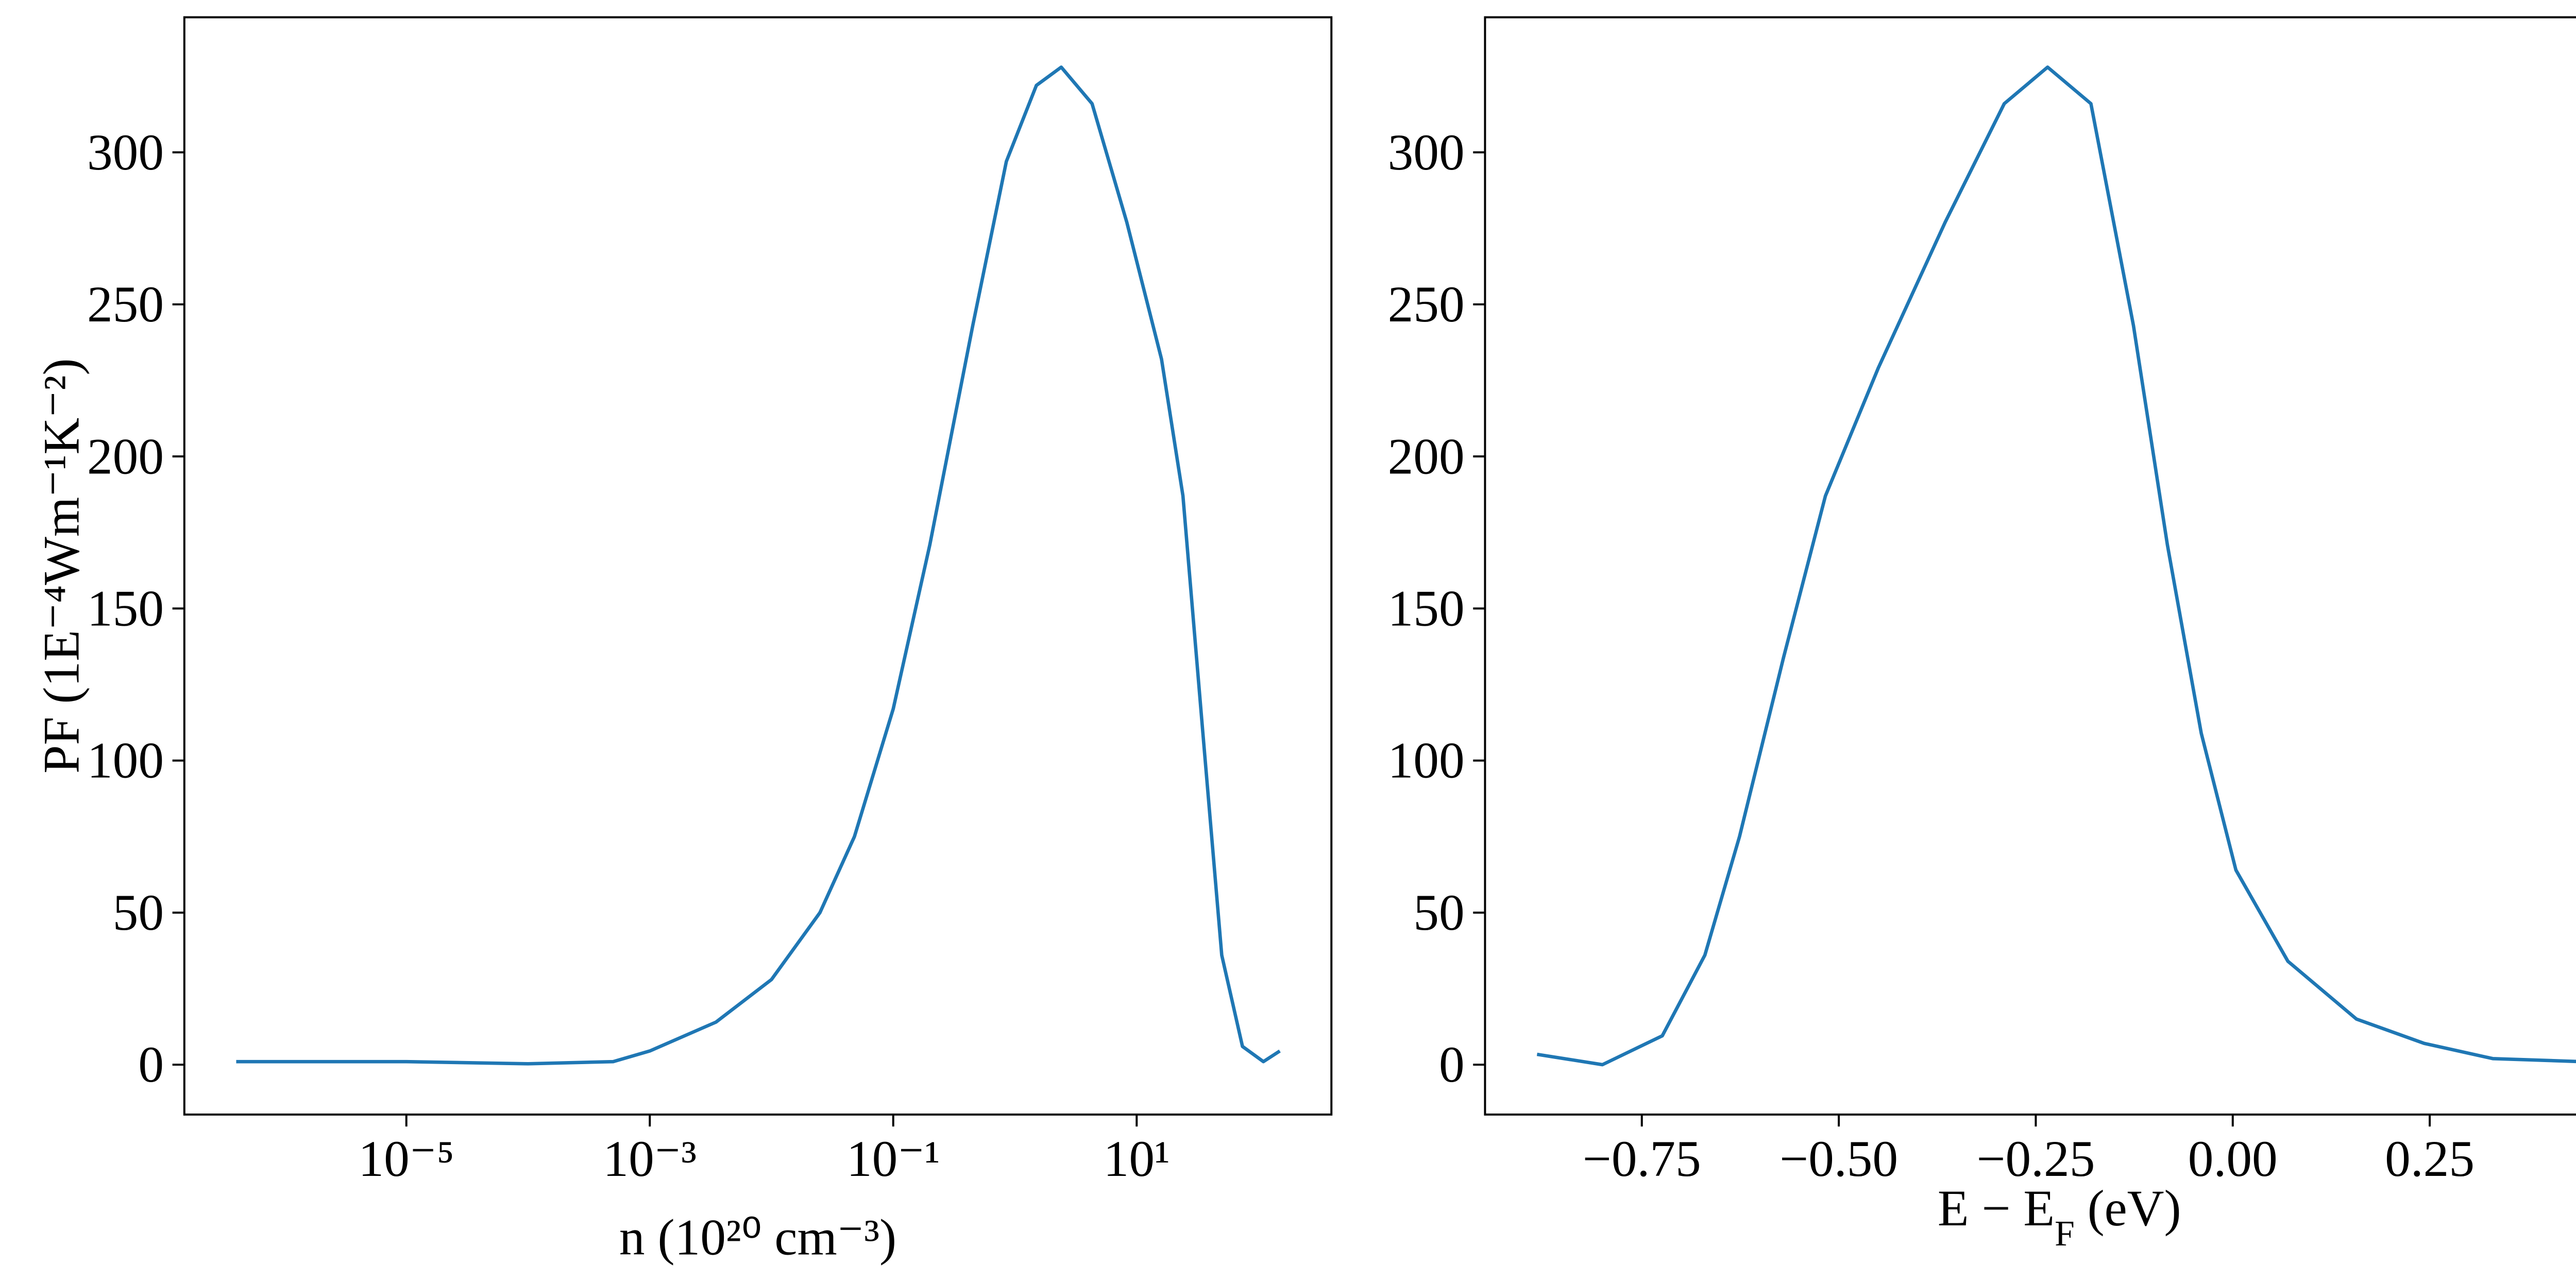  What do you see at coordinates (61, 566) in the screenshot?
I see `y-axis-label: PF (1E⁻⁴Wm⁻¹K⁻²)` at bounding box center [61, 566].